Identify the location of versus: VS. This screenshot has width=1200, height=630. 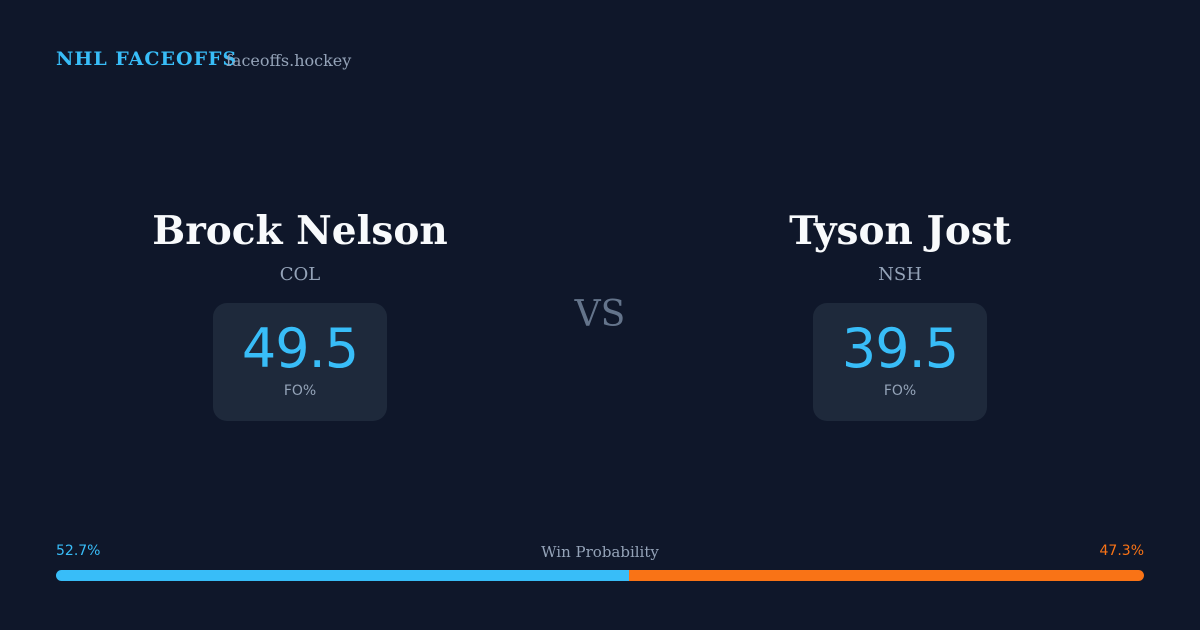
(600, 314).